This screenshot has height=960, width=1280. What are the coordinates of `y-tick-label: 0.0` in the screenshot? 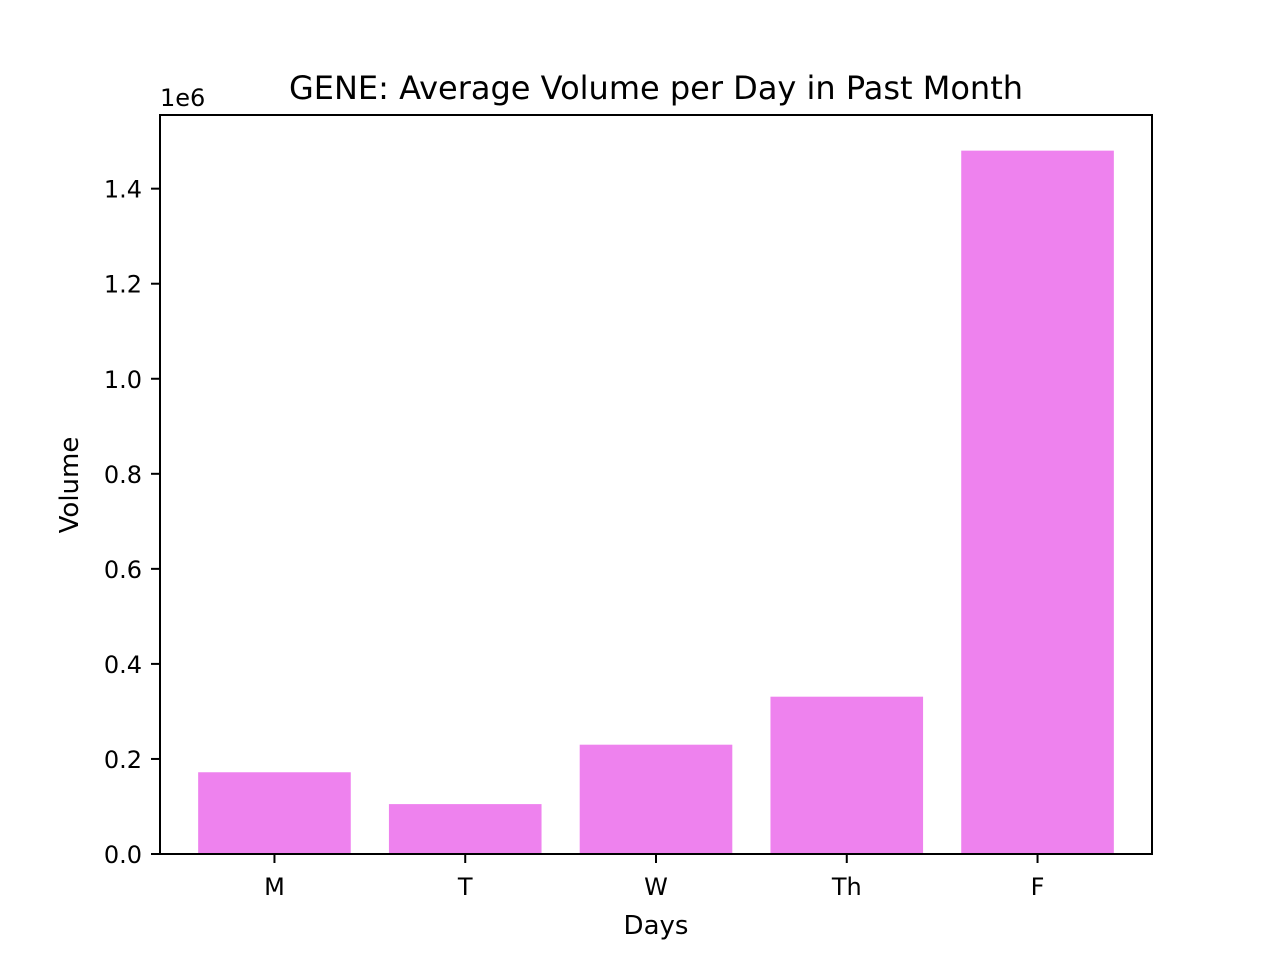 It's located at (123, 855).